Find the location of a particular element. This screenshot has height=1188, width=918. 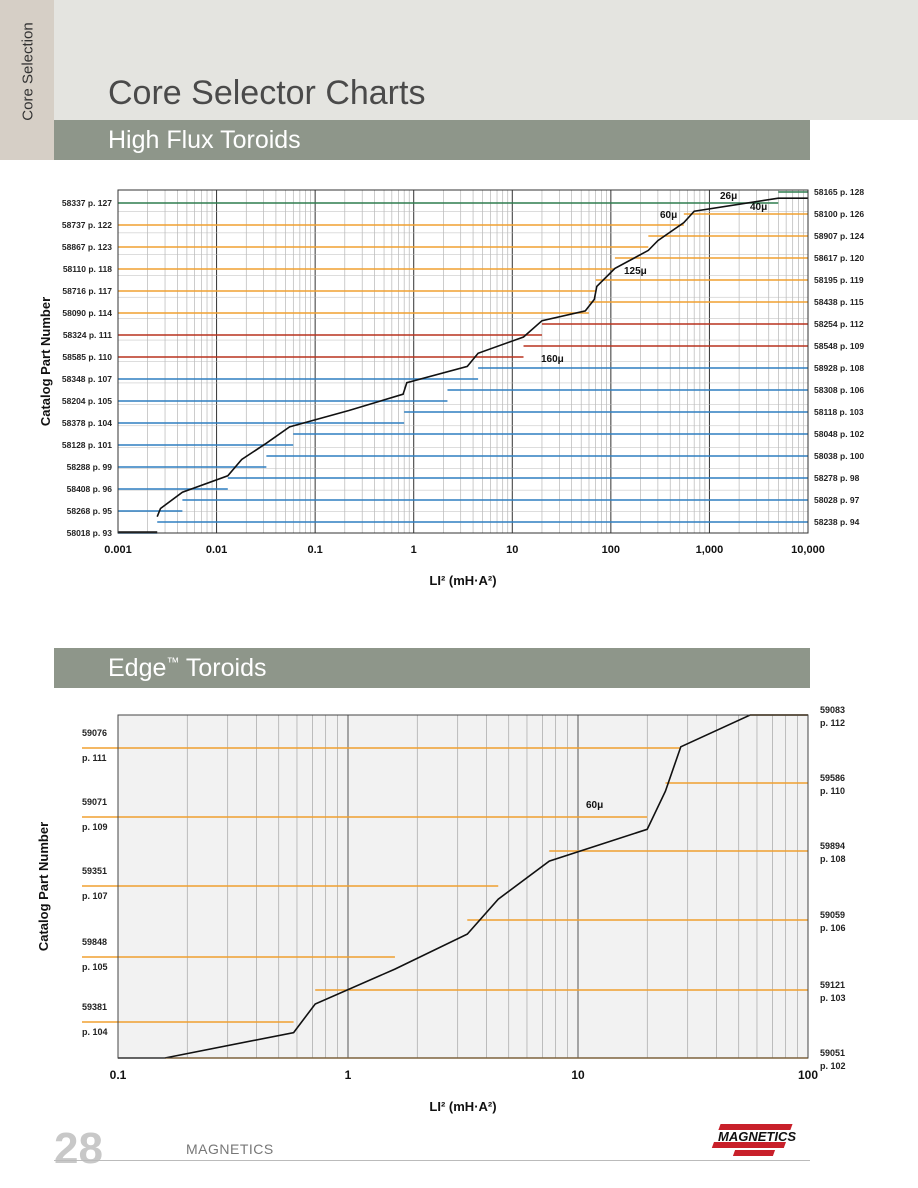

right-part-page: p. 102 is located at coordinates (833, 1066).